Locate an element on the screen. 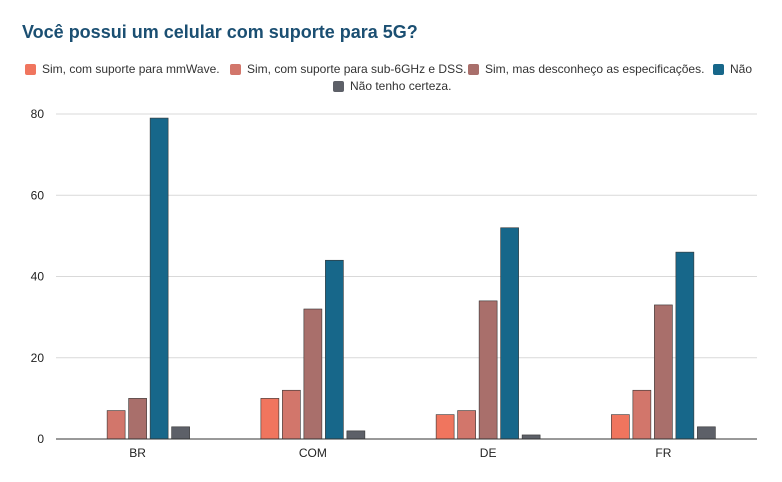 The image size is (782, 482). y-tick-label: 0 is located at coordinates (40, 439).